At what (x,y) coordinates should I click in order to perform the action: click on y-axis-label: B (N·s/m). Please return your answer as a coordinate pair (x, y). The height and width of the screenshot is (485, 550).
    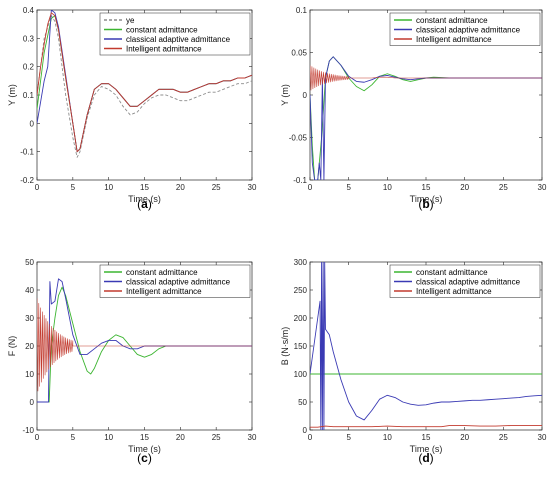
    Looking at the image, I should click on (285, 346).